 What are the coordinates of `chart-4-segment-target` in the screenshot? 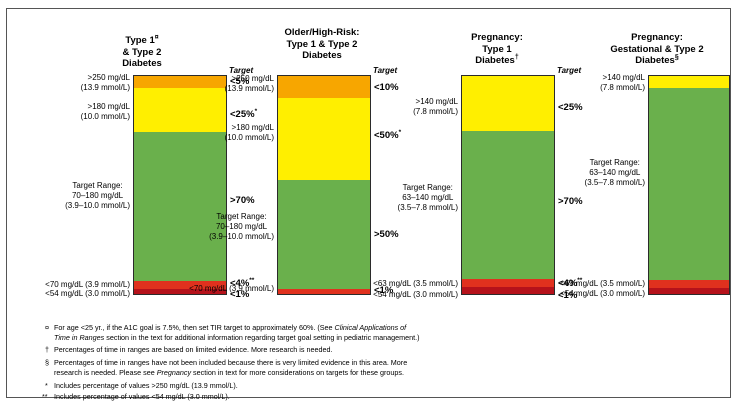 It's located at (689, 184).